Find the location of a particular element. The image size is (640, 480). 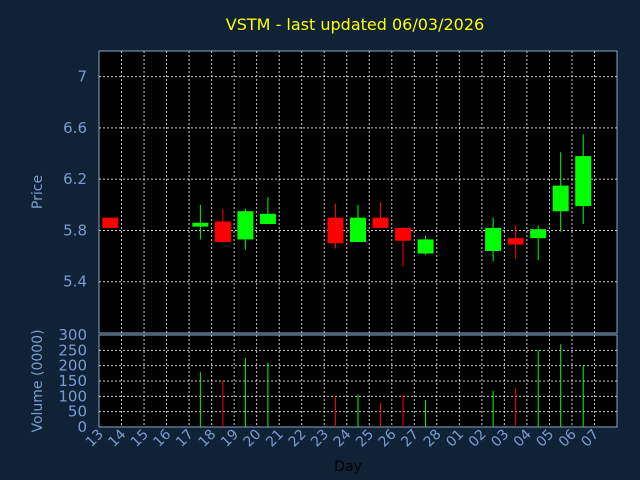

day-tick-label: 19 is located at coordinates (230, 439).